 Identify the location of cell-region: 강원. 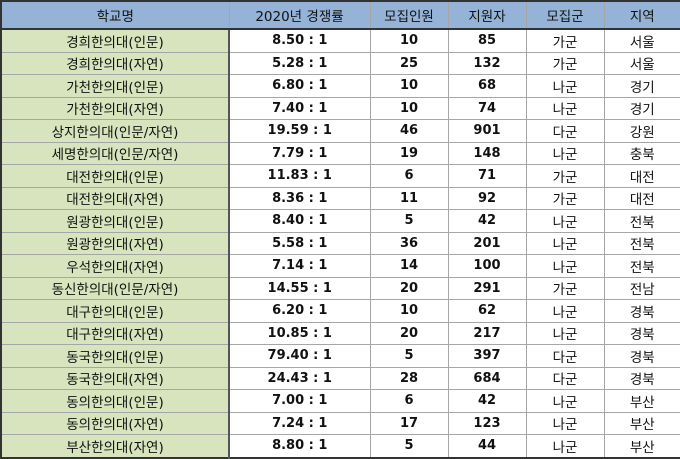
(641, 131).